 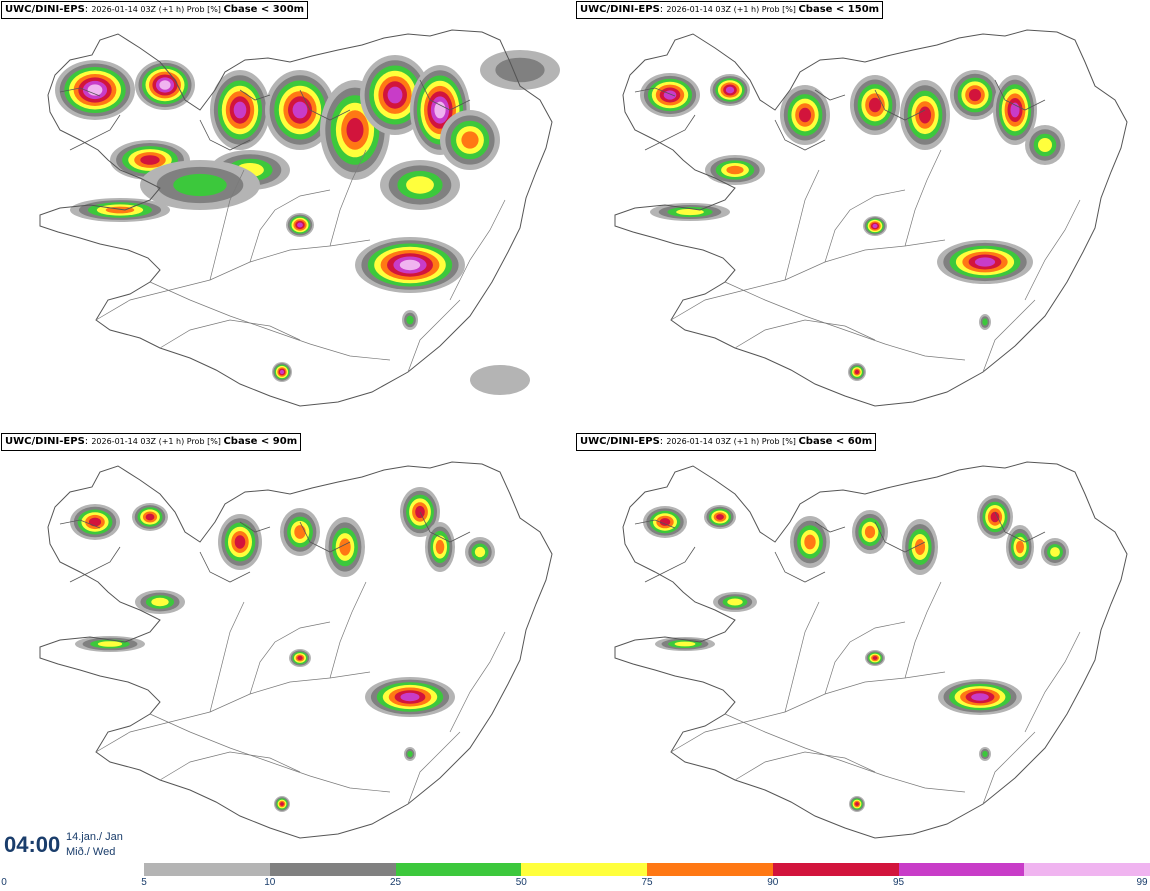 What do you see at coordinates (264, 9) in the screenshot?
I see `threshold-label: Cbase < 300m` at bounding box center [264, 9].